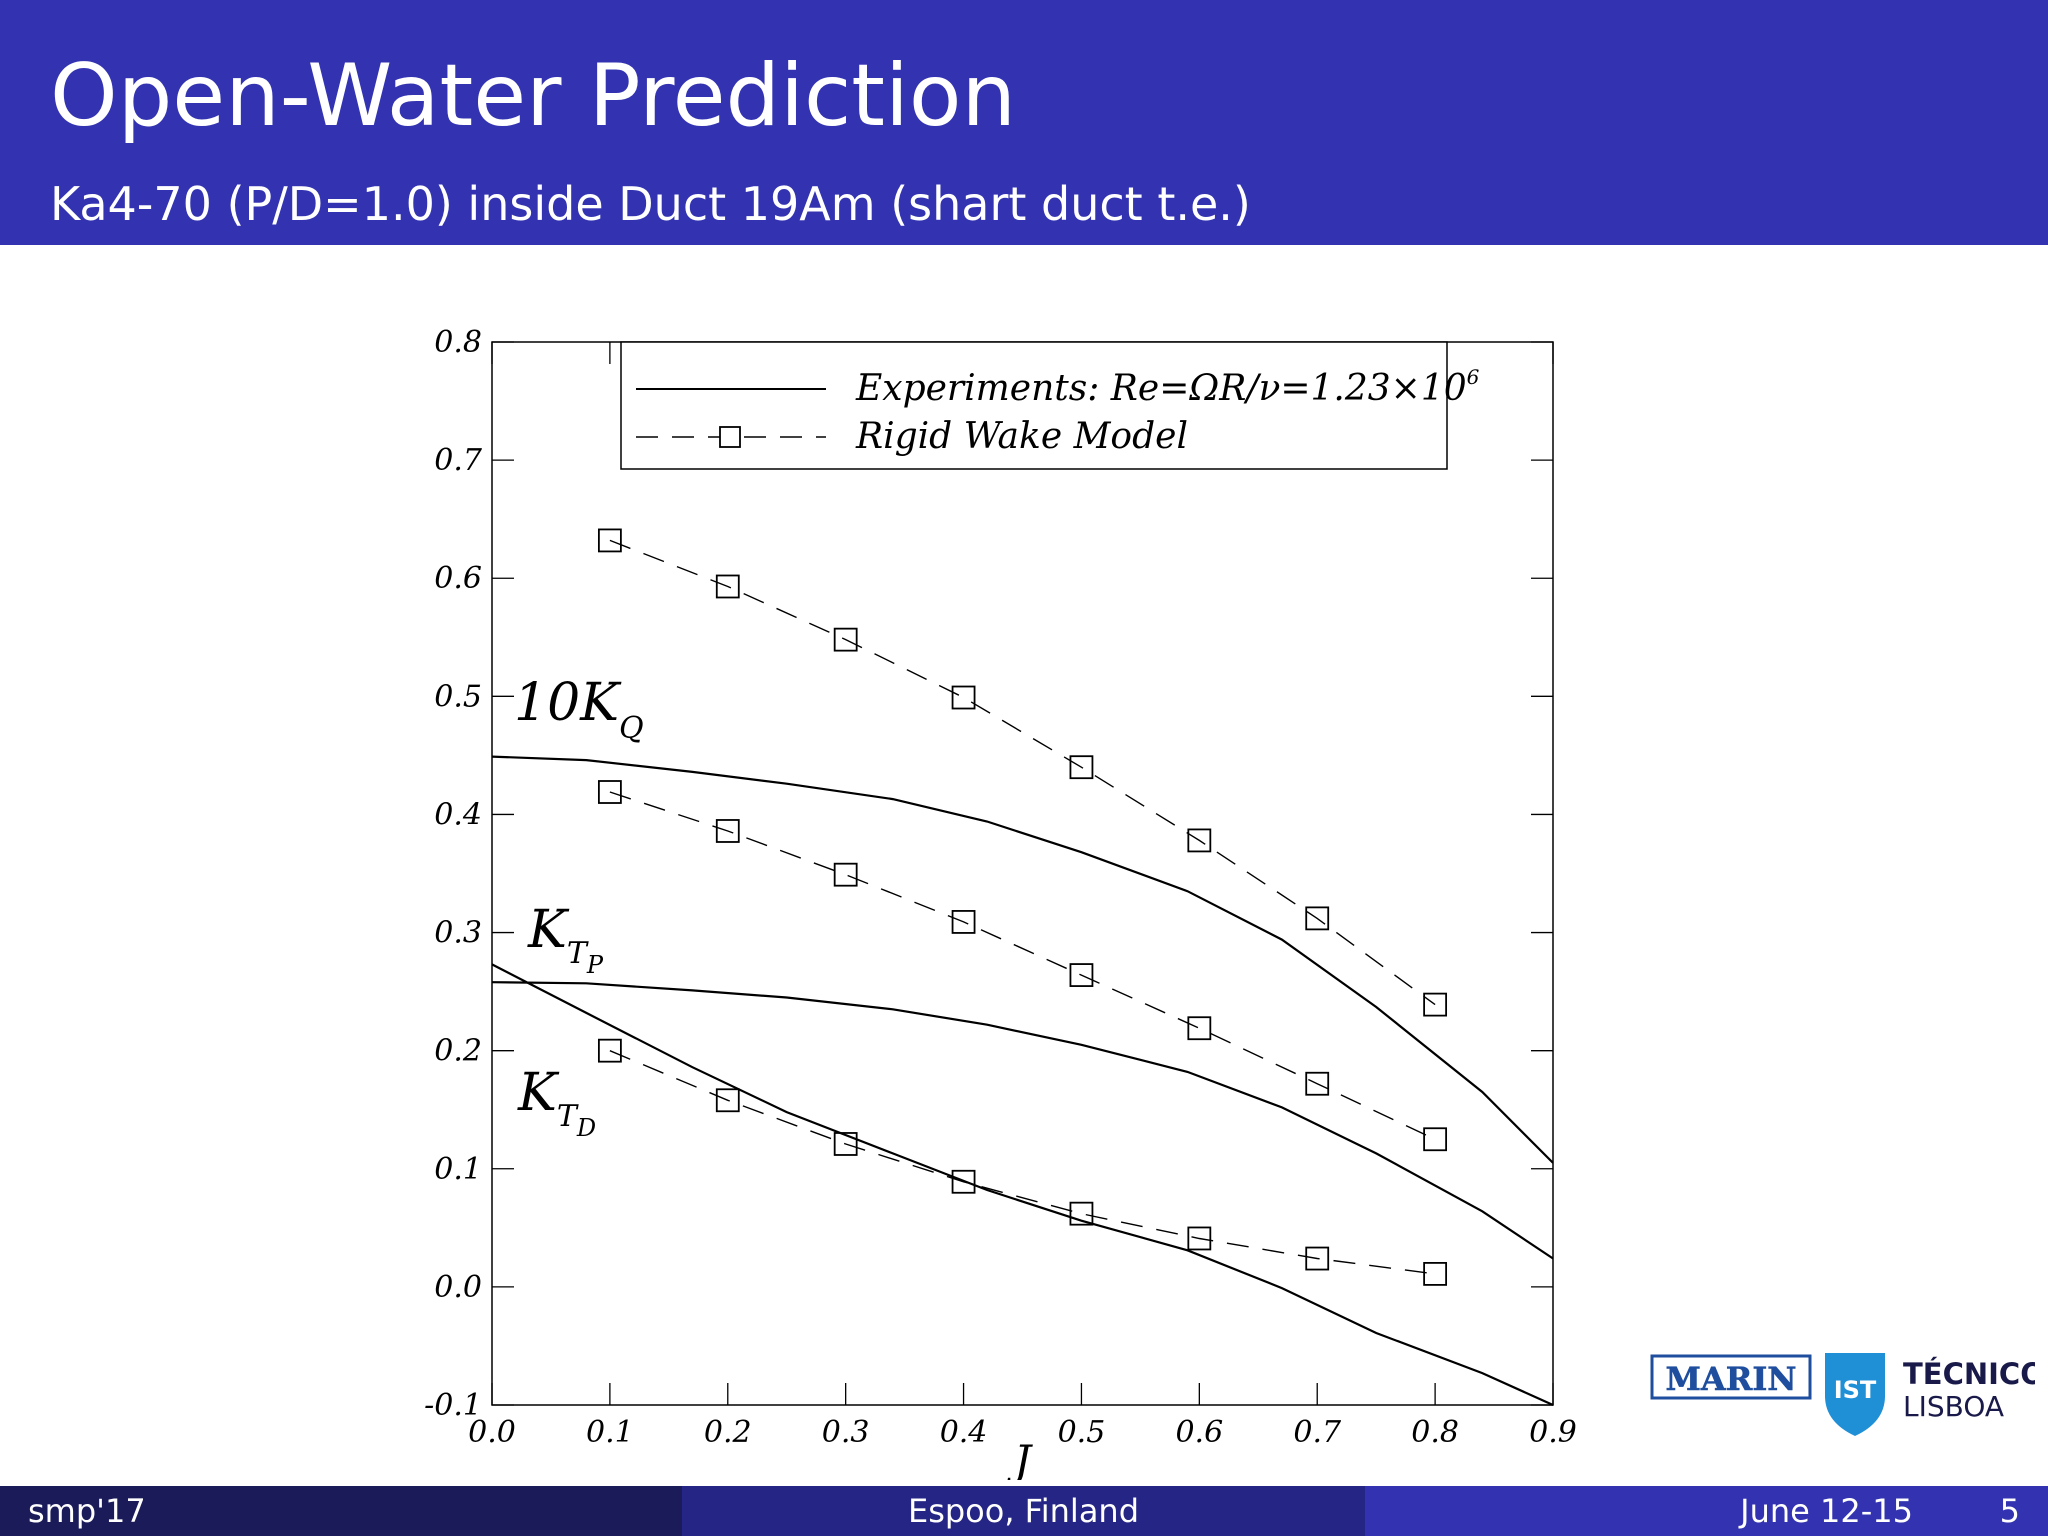 This screenshot has height=1536, width=2048. What do you see at coordinates (1317, 1432) in the screenshot?
I see `x-tick-label: 0.7` at bounding box center [1317, 1432].